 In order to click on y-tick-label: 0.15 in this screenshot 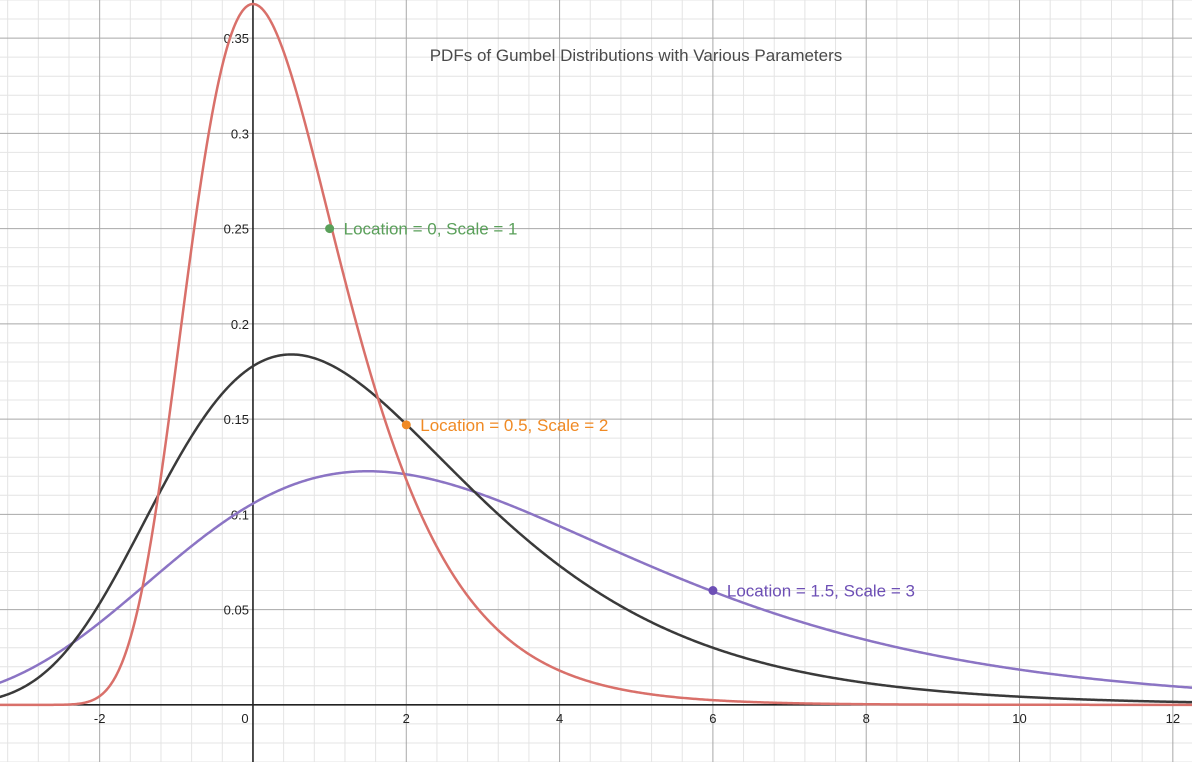, I will do `click(236, 419)`.